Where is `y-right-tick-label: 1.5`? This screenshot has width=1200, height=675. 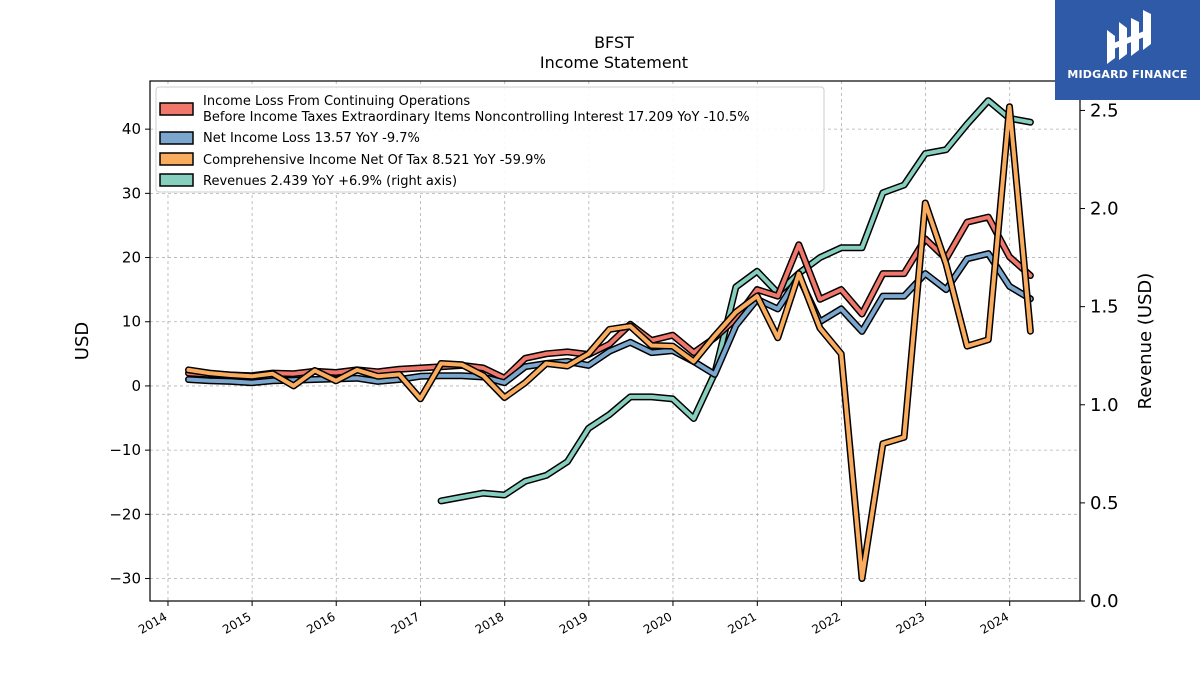
y-right-tick-label: 1.5 is located at coordinates (1104, 307).